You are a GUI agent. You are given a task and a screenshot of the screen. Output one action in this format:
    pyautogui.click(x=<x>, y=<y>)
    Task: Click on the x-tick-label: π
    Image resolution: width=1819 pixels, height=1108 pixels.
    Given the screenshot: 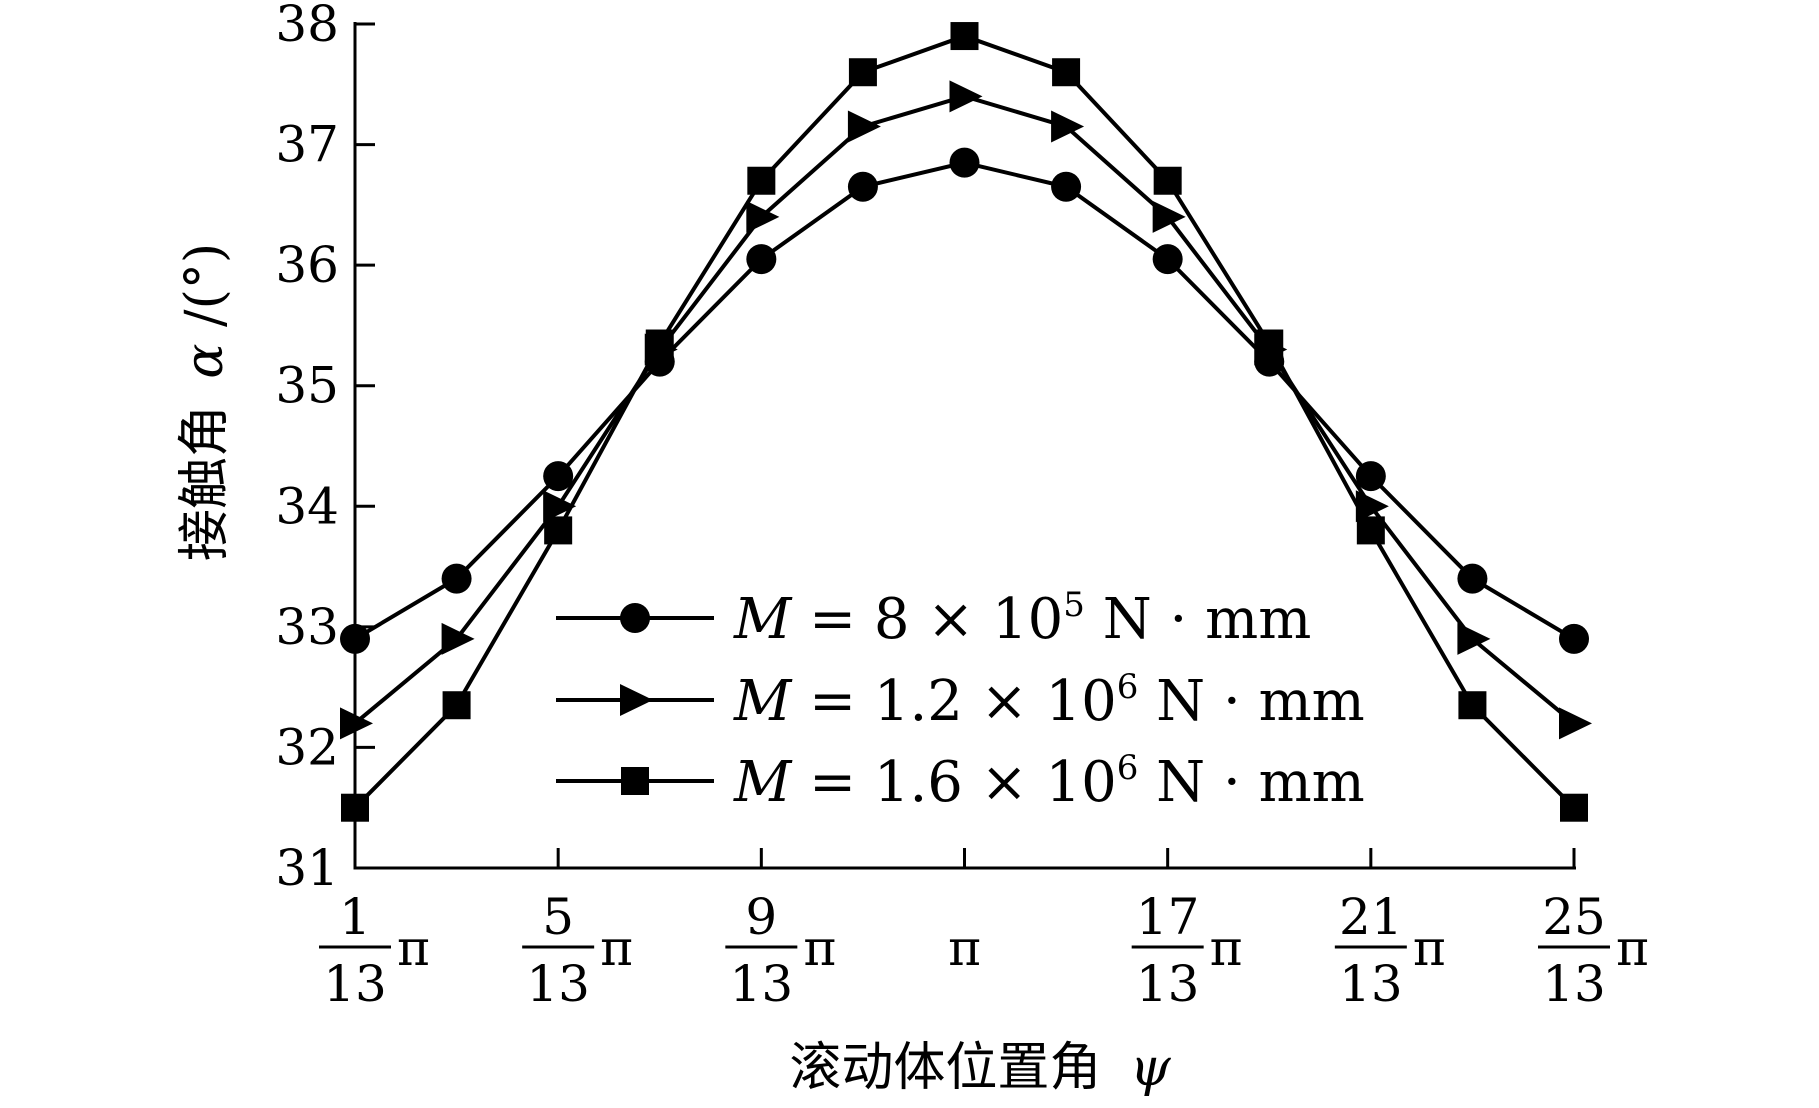 What is the action you would take?
    pyautogui.click(x=964, y=948)
    